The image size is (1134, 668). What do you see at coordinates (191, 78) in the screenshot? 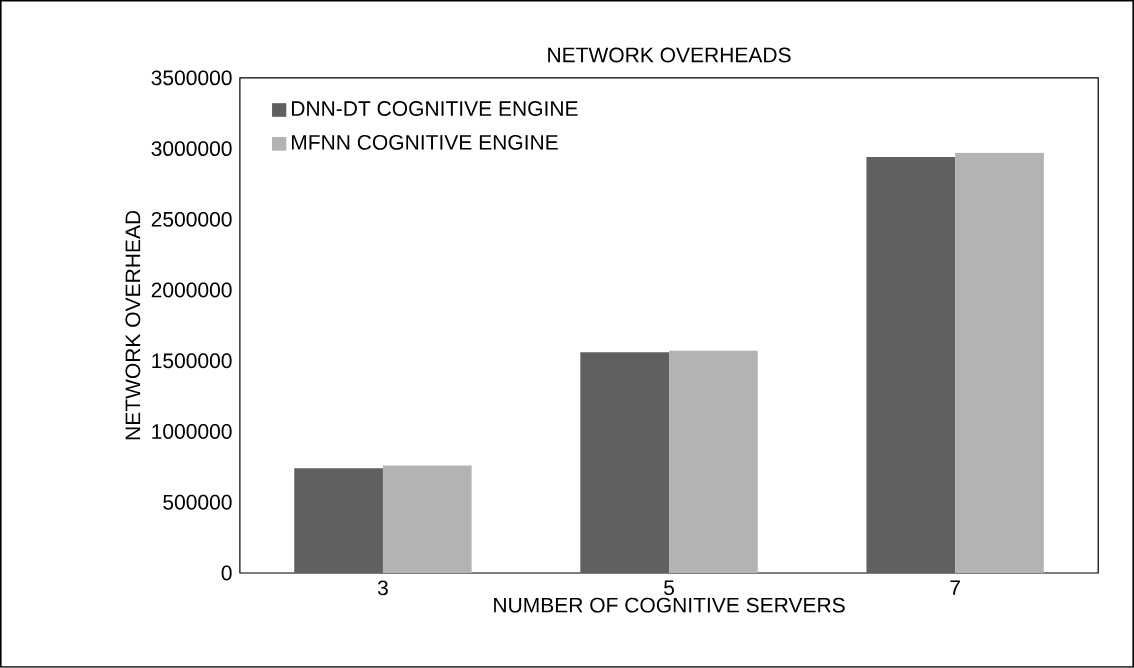
I see `y-tick-label: 3500000` at bounding box center [191, 78].